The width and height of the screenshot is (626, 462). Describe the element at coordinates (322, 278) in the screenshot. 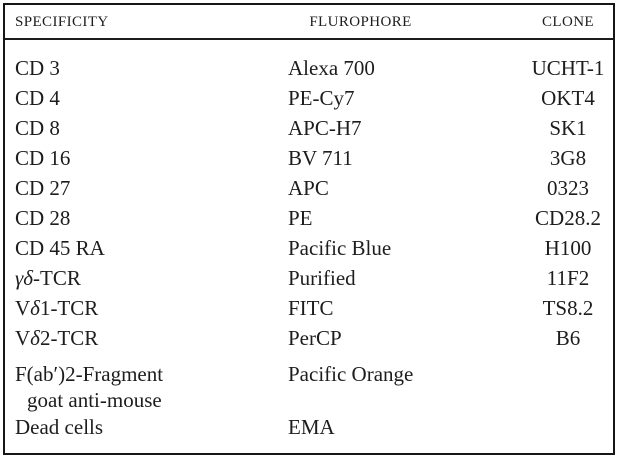

I see `cell-flurophore: Purified` at that location.